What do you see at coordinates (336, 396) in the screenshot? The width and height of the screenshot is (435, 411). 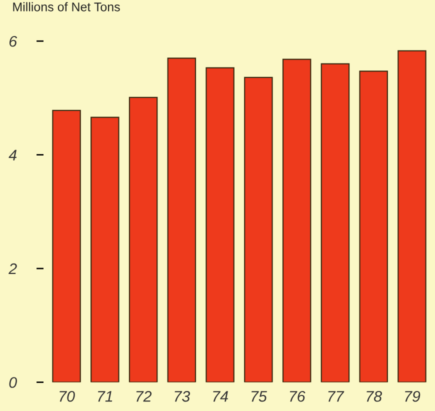 I see `x-tick-label: 77` at bounding box center [336, 396].